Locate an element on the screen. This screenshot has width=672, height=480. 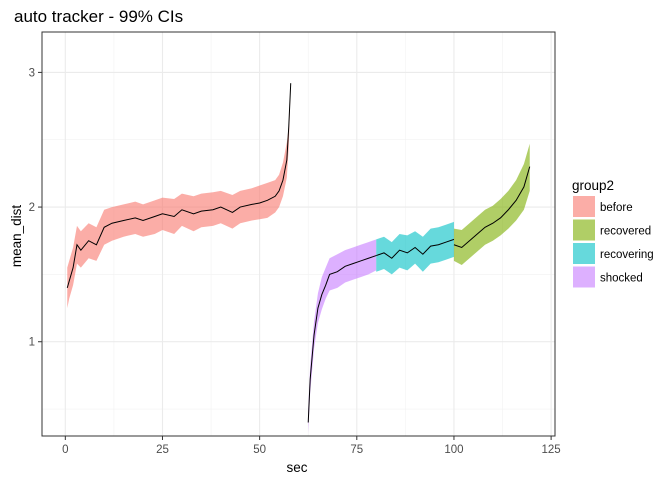
legend-label-recovering: recovering is located at coordinates (627, 255).